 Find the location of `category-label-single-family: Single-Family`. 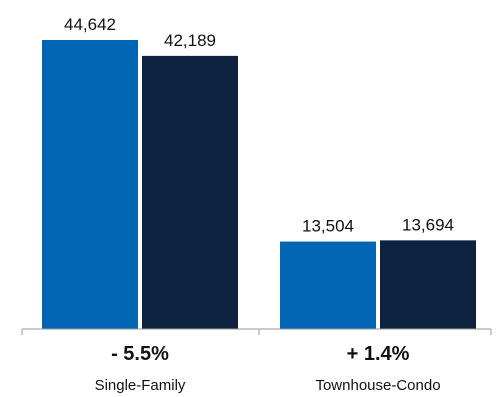

category-label-single-family: Single-Family is located at coordinates (140, 385).